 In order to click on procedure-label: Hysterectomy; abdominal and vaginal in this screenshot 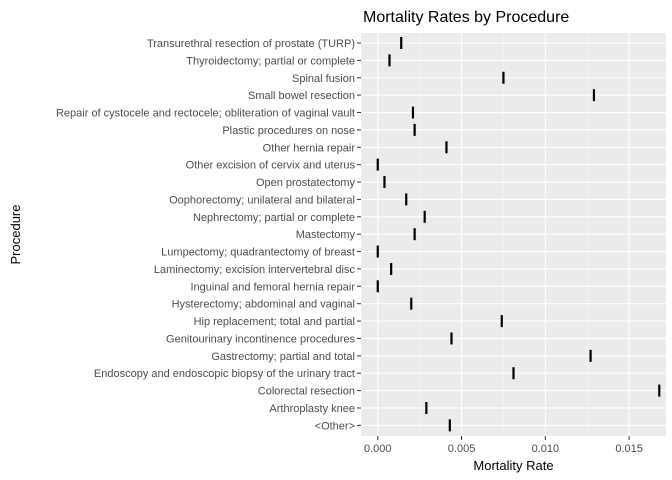, I will do `click(263, 305)`.